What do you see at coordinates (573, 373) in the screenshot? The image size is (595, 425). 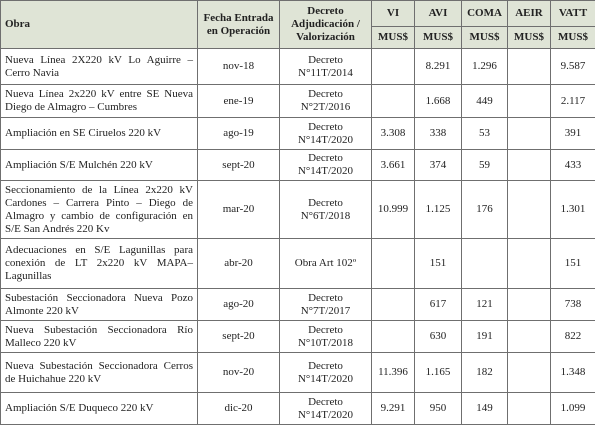 I see `table-cell: 1.348` at bounding box center [573, 373].